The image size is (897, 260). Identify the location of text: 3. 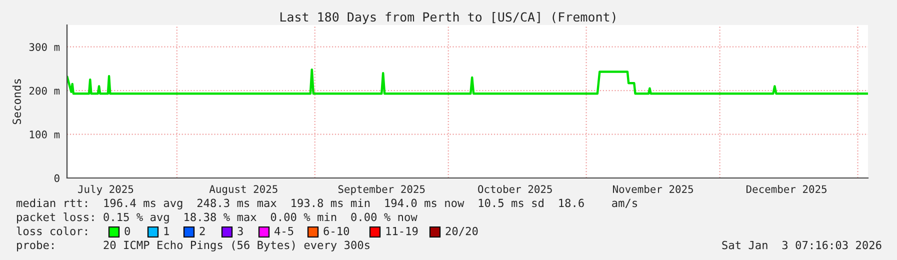
(240, 231).